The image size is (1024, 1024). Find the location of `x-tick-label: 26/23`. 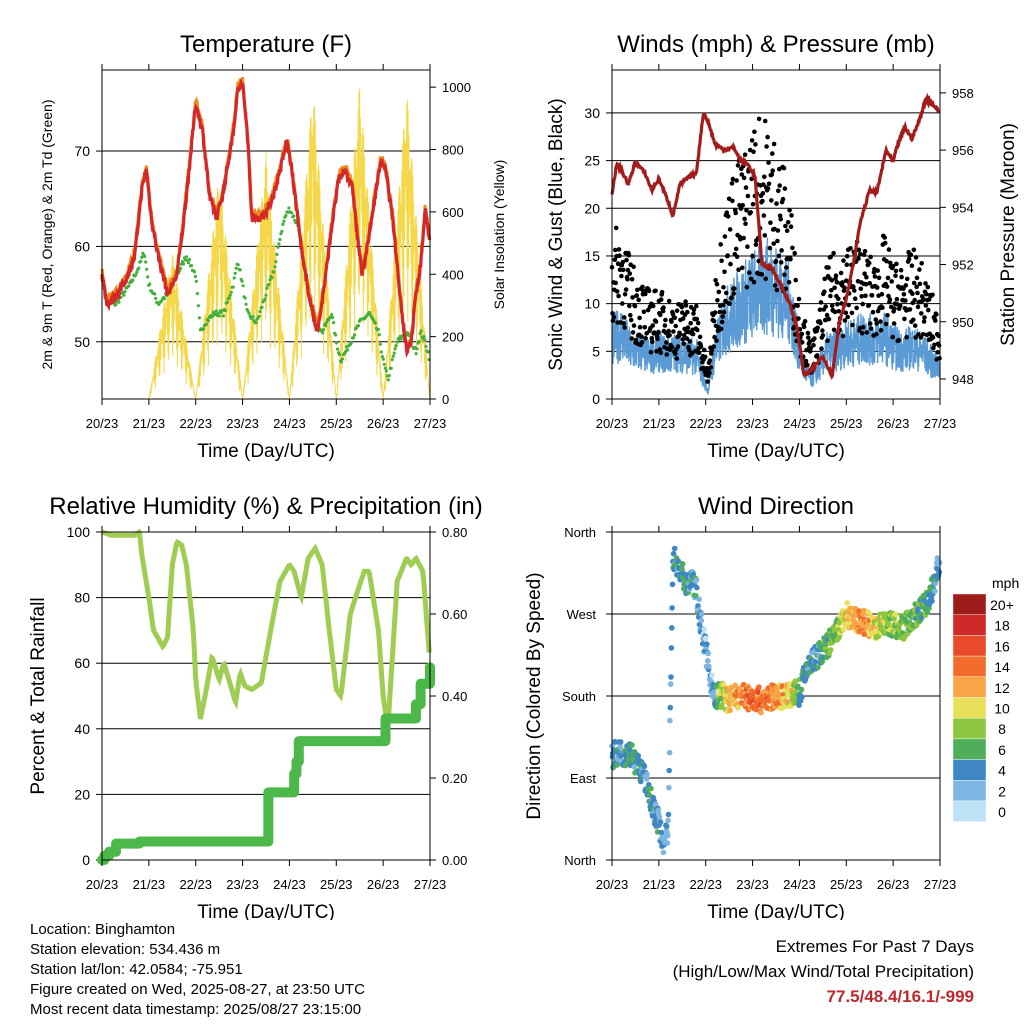

x-tick-label: 26/23 is located at coordinates (893, 884).